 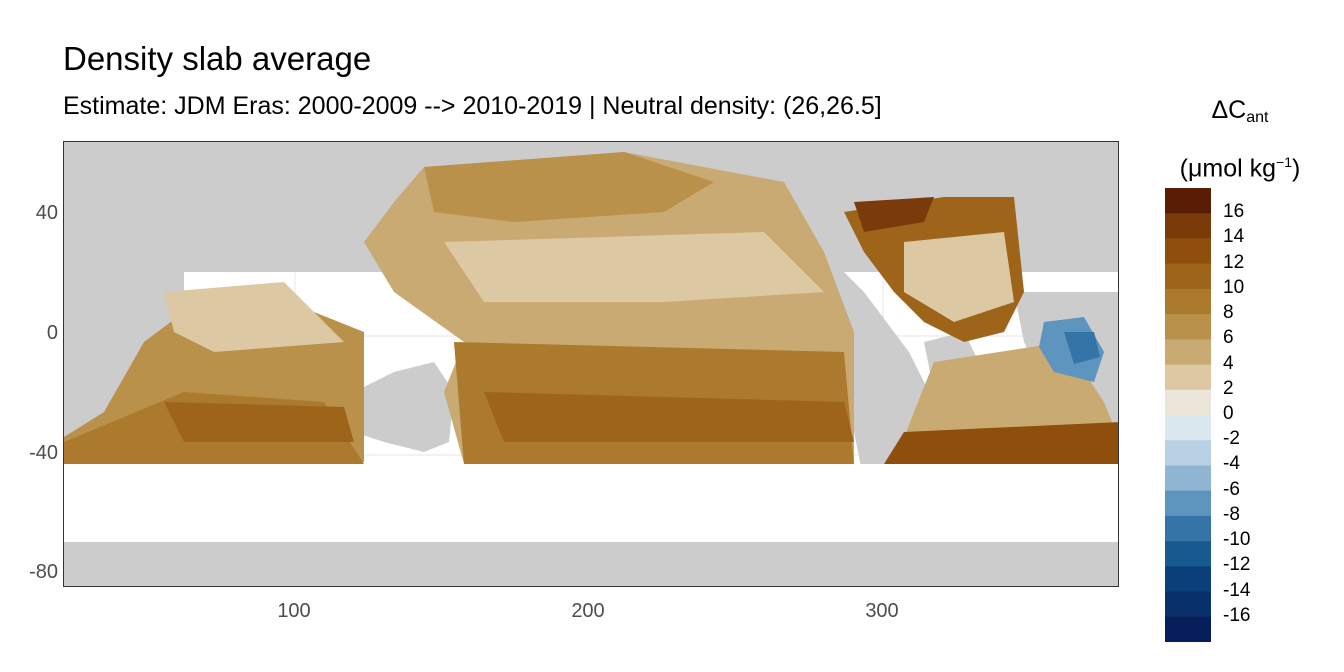 What do you see at coordinates (1234, 212) in the screenshot?
I see `legend-label: 16` at bounding box center [1234, 212].